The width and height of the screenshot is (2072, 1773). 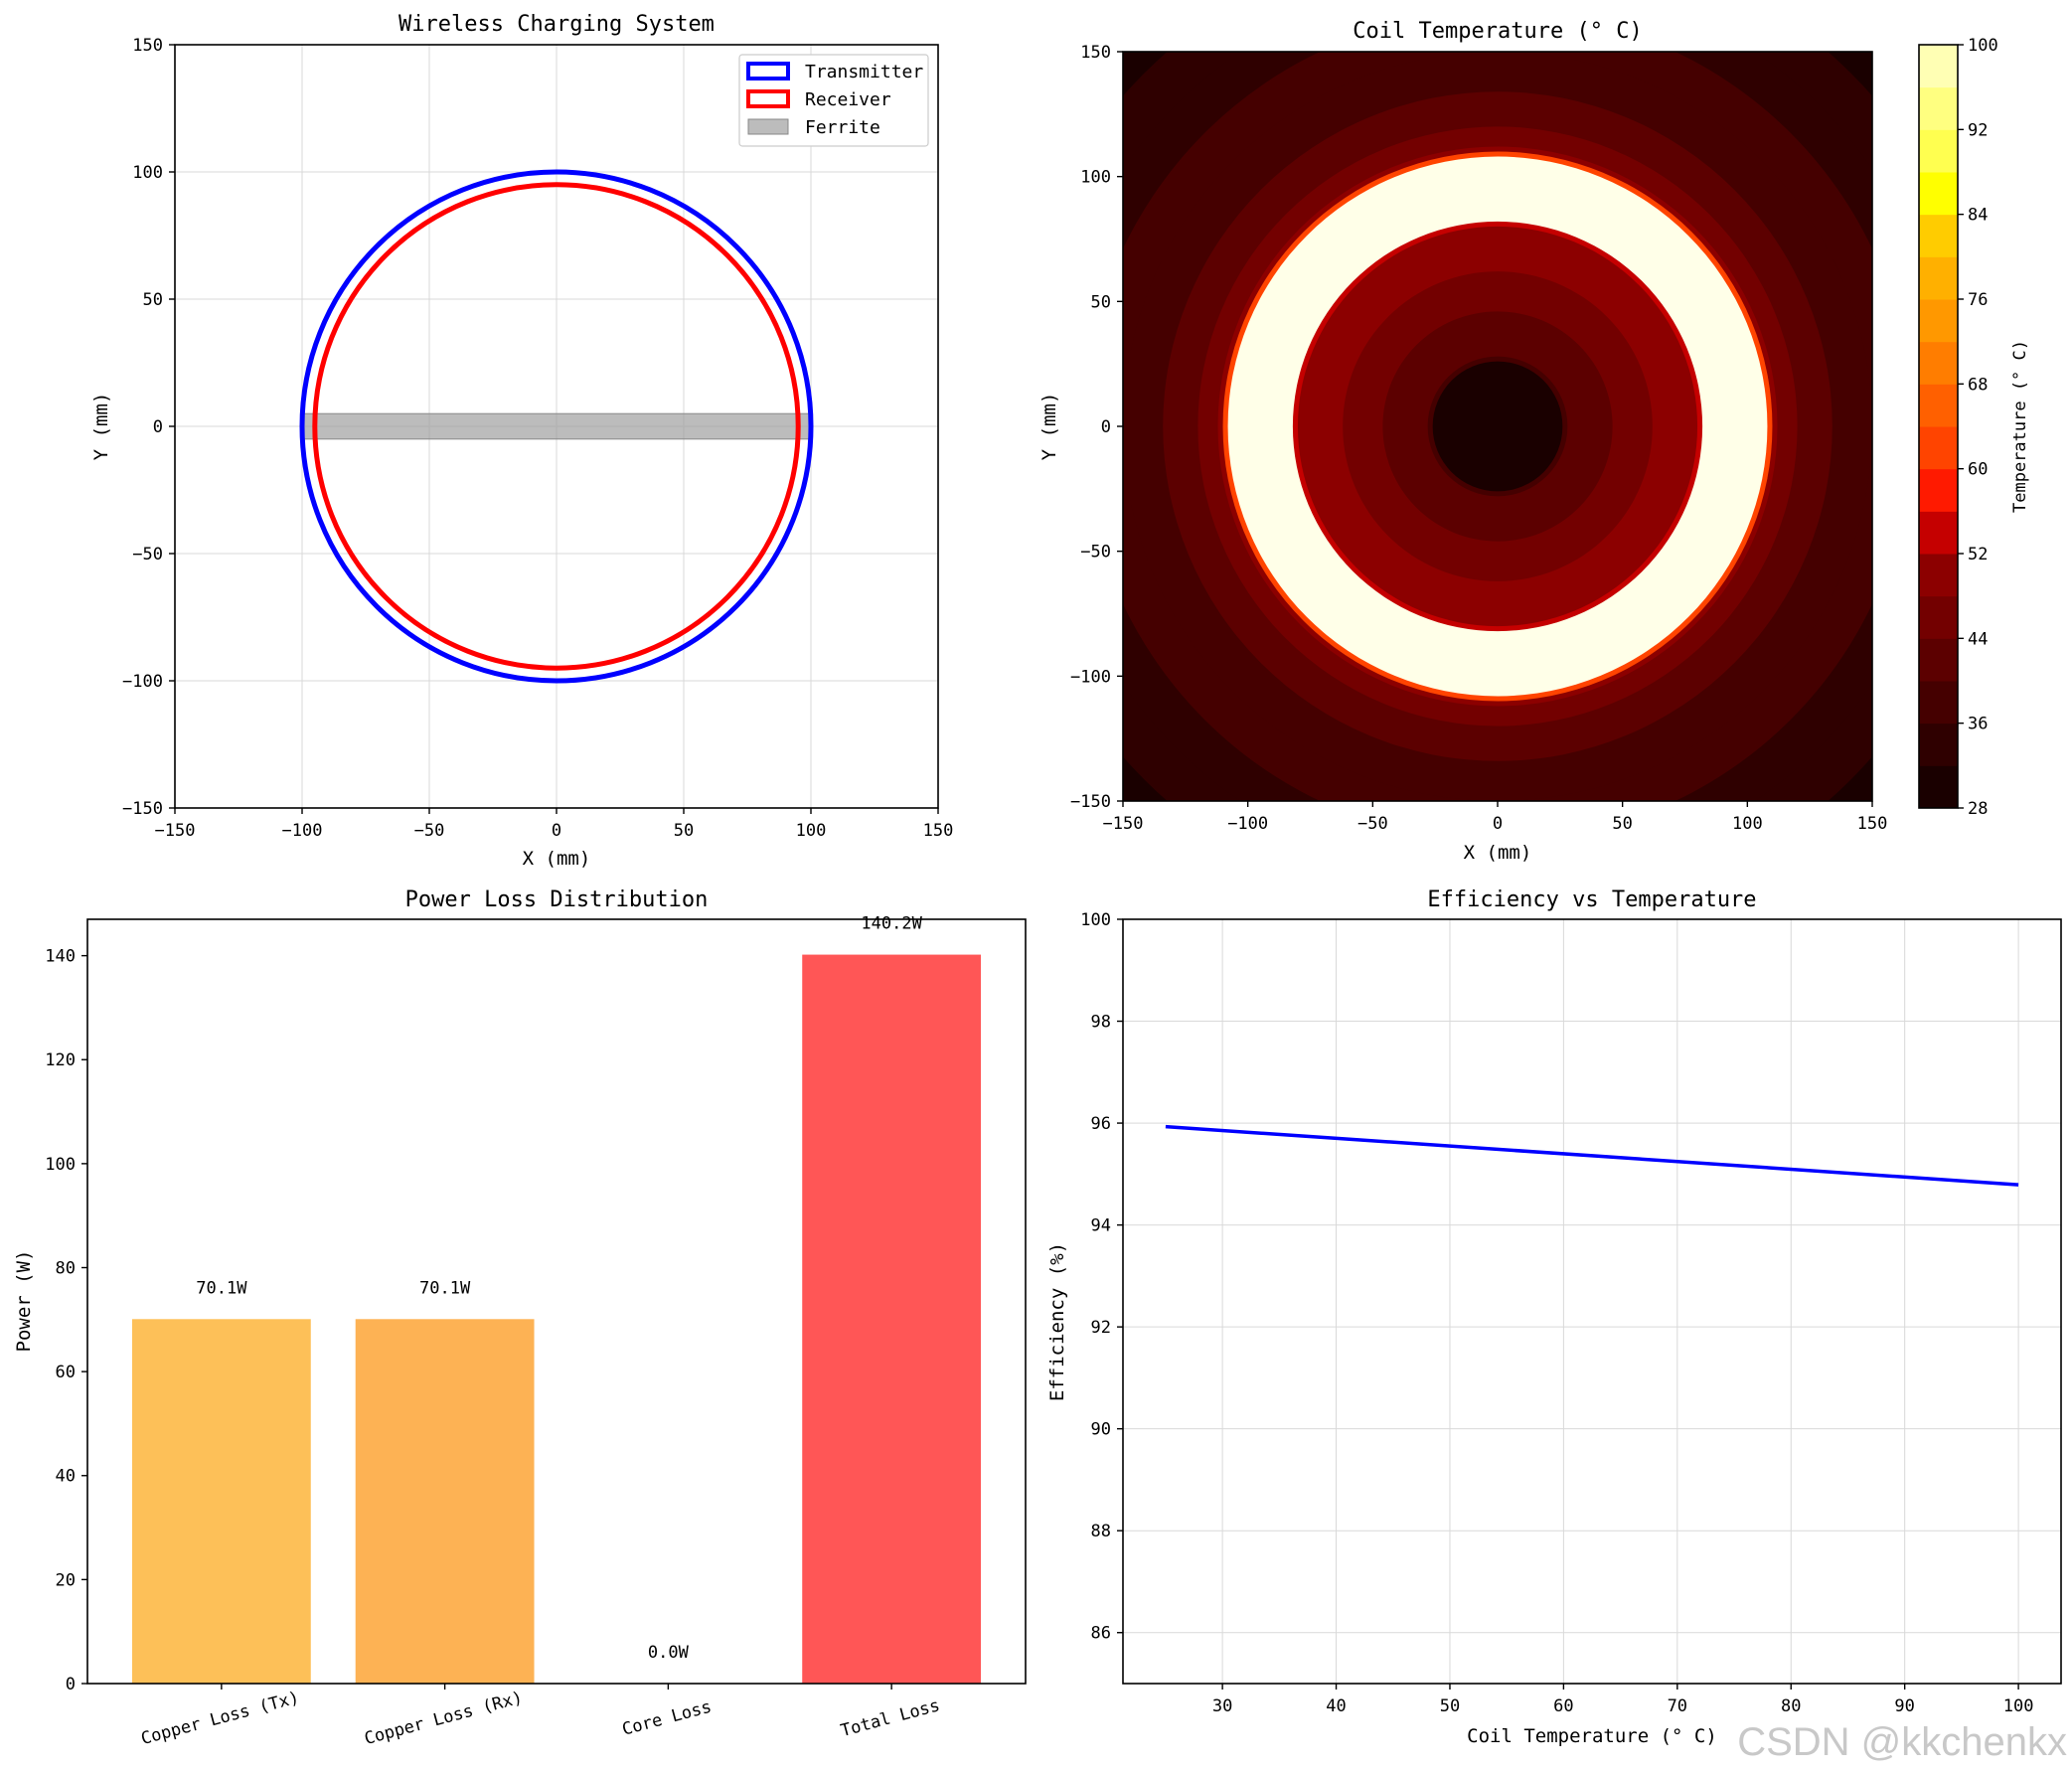 I want to click on p2-x-tick-label: 50, so click(x=1622, y=824).